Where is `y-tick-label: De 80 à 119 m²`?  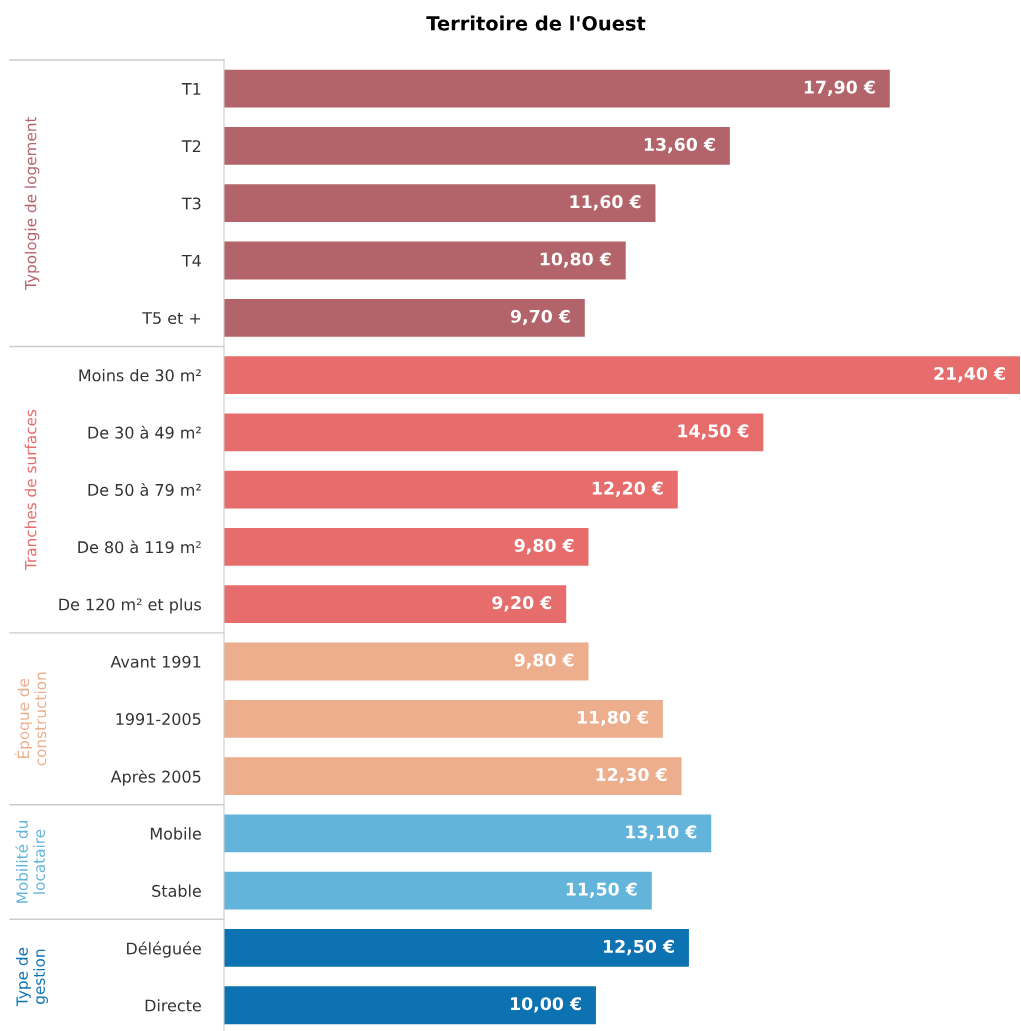
y-tick-label: De 80 à 119 m² is located at coordinates (139, 547).